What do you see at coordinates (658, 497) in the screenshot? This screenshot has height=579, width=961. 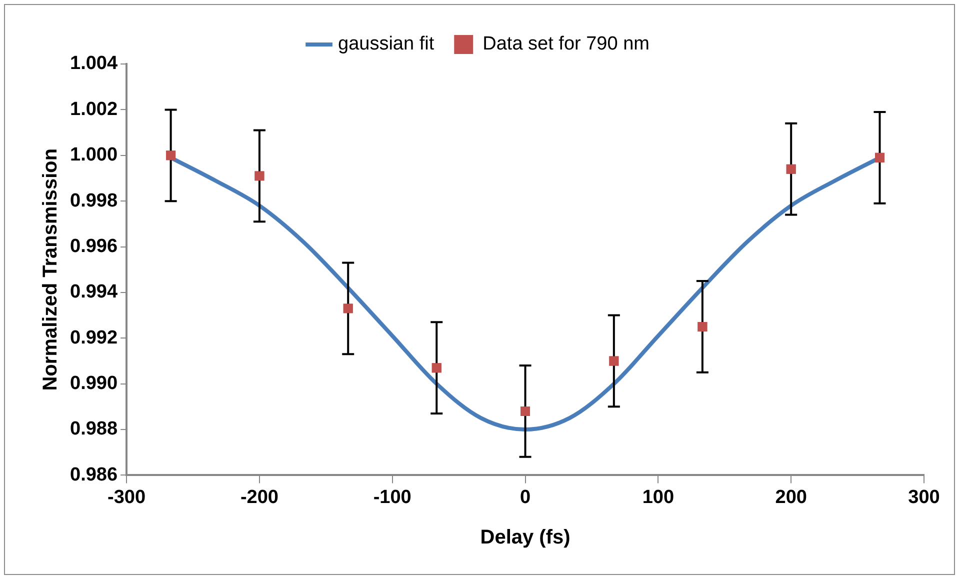 I see `x-tick-label: 100` at bounding box center [658, 497].